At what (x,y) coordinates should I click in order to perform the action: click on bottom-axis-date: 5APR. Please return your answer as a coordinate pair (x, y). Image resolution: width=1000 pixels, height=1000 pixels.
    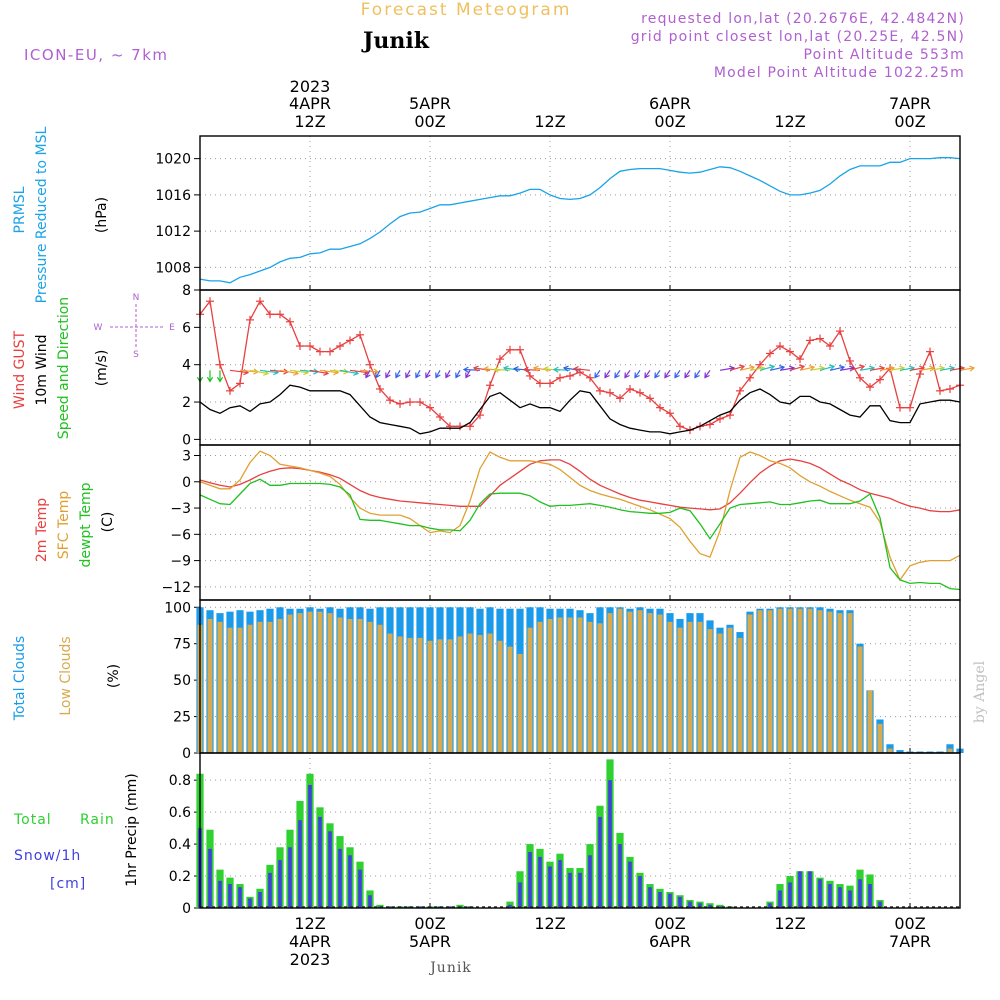
    Looking at the image, I should click on (430, 941).